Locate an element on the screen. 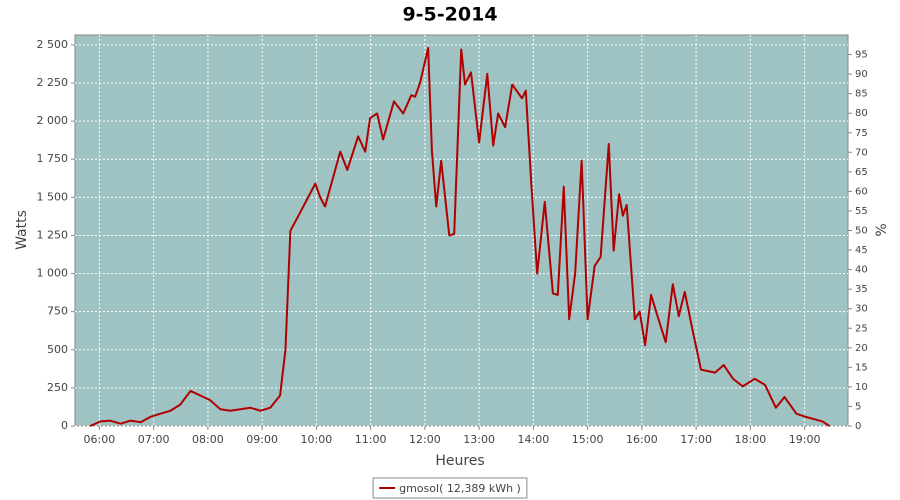 This screenshot has width=900, height=500. y2-tick-label: 20 is located at coordinates (861, 348).